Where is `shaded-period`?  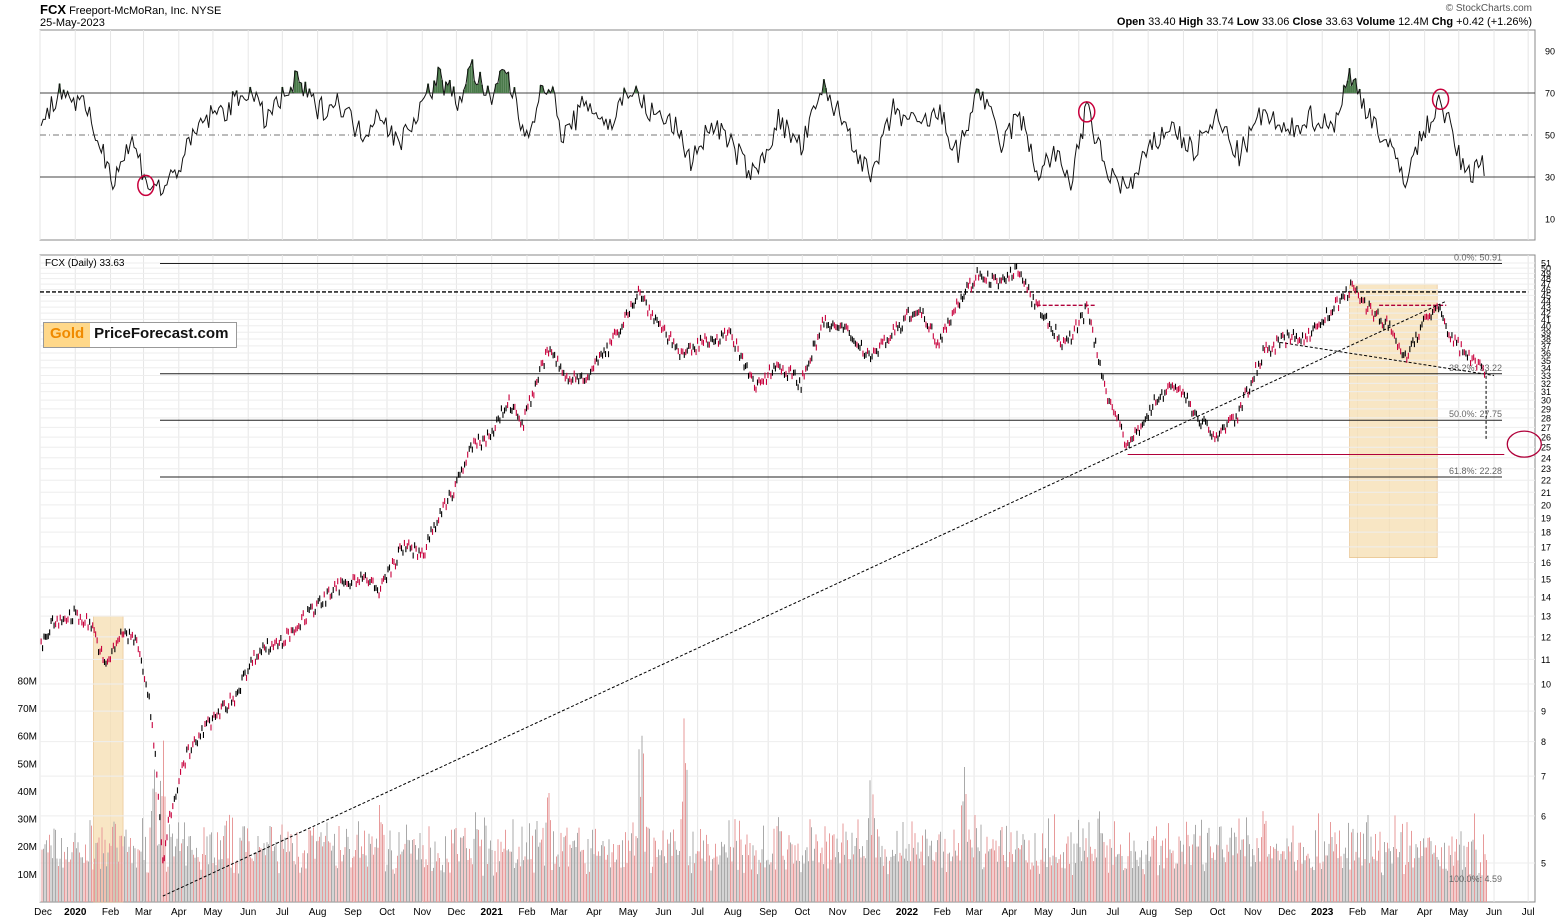 shaded-period is located at coordinates (1393, 420).